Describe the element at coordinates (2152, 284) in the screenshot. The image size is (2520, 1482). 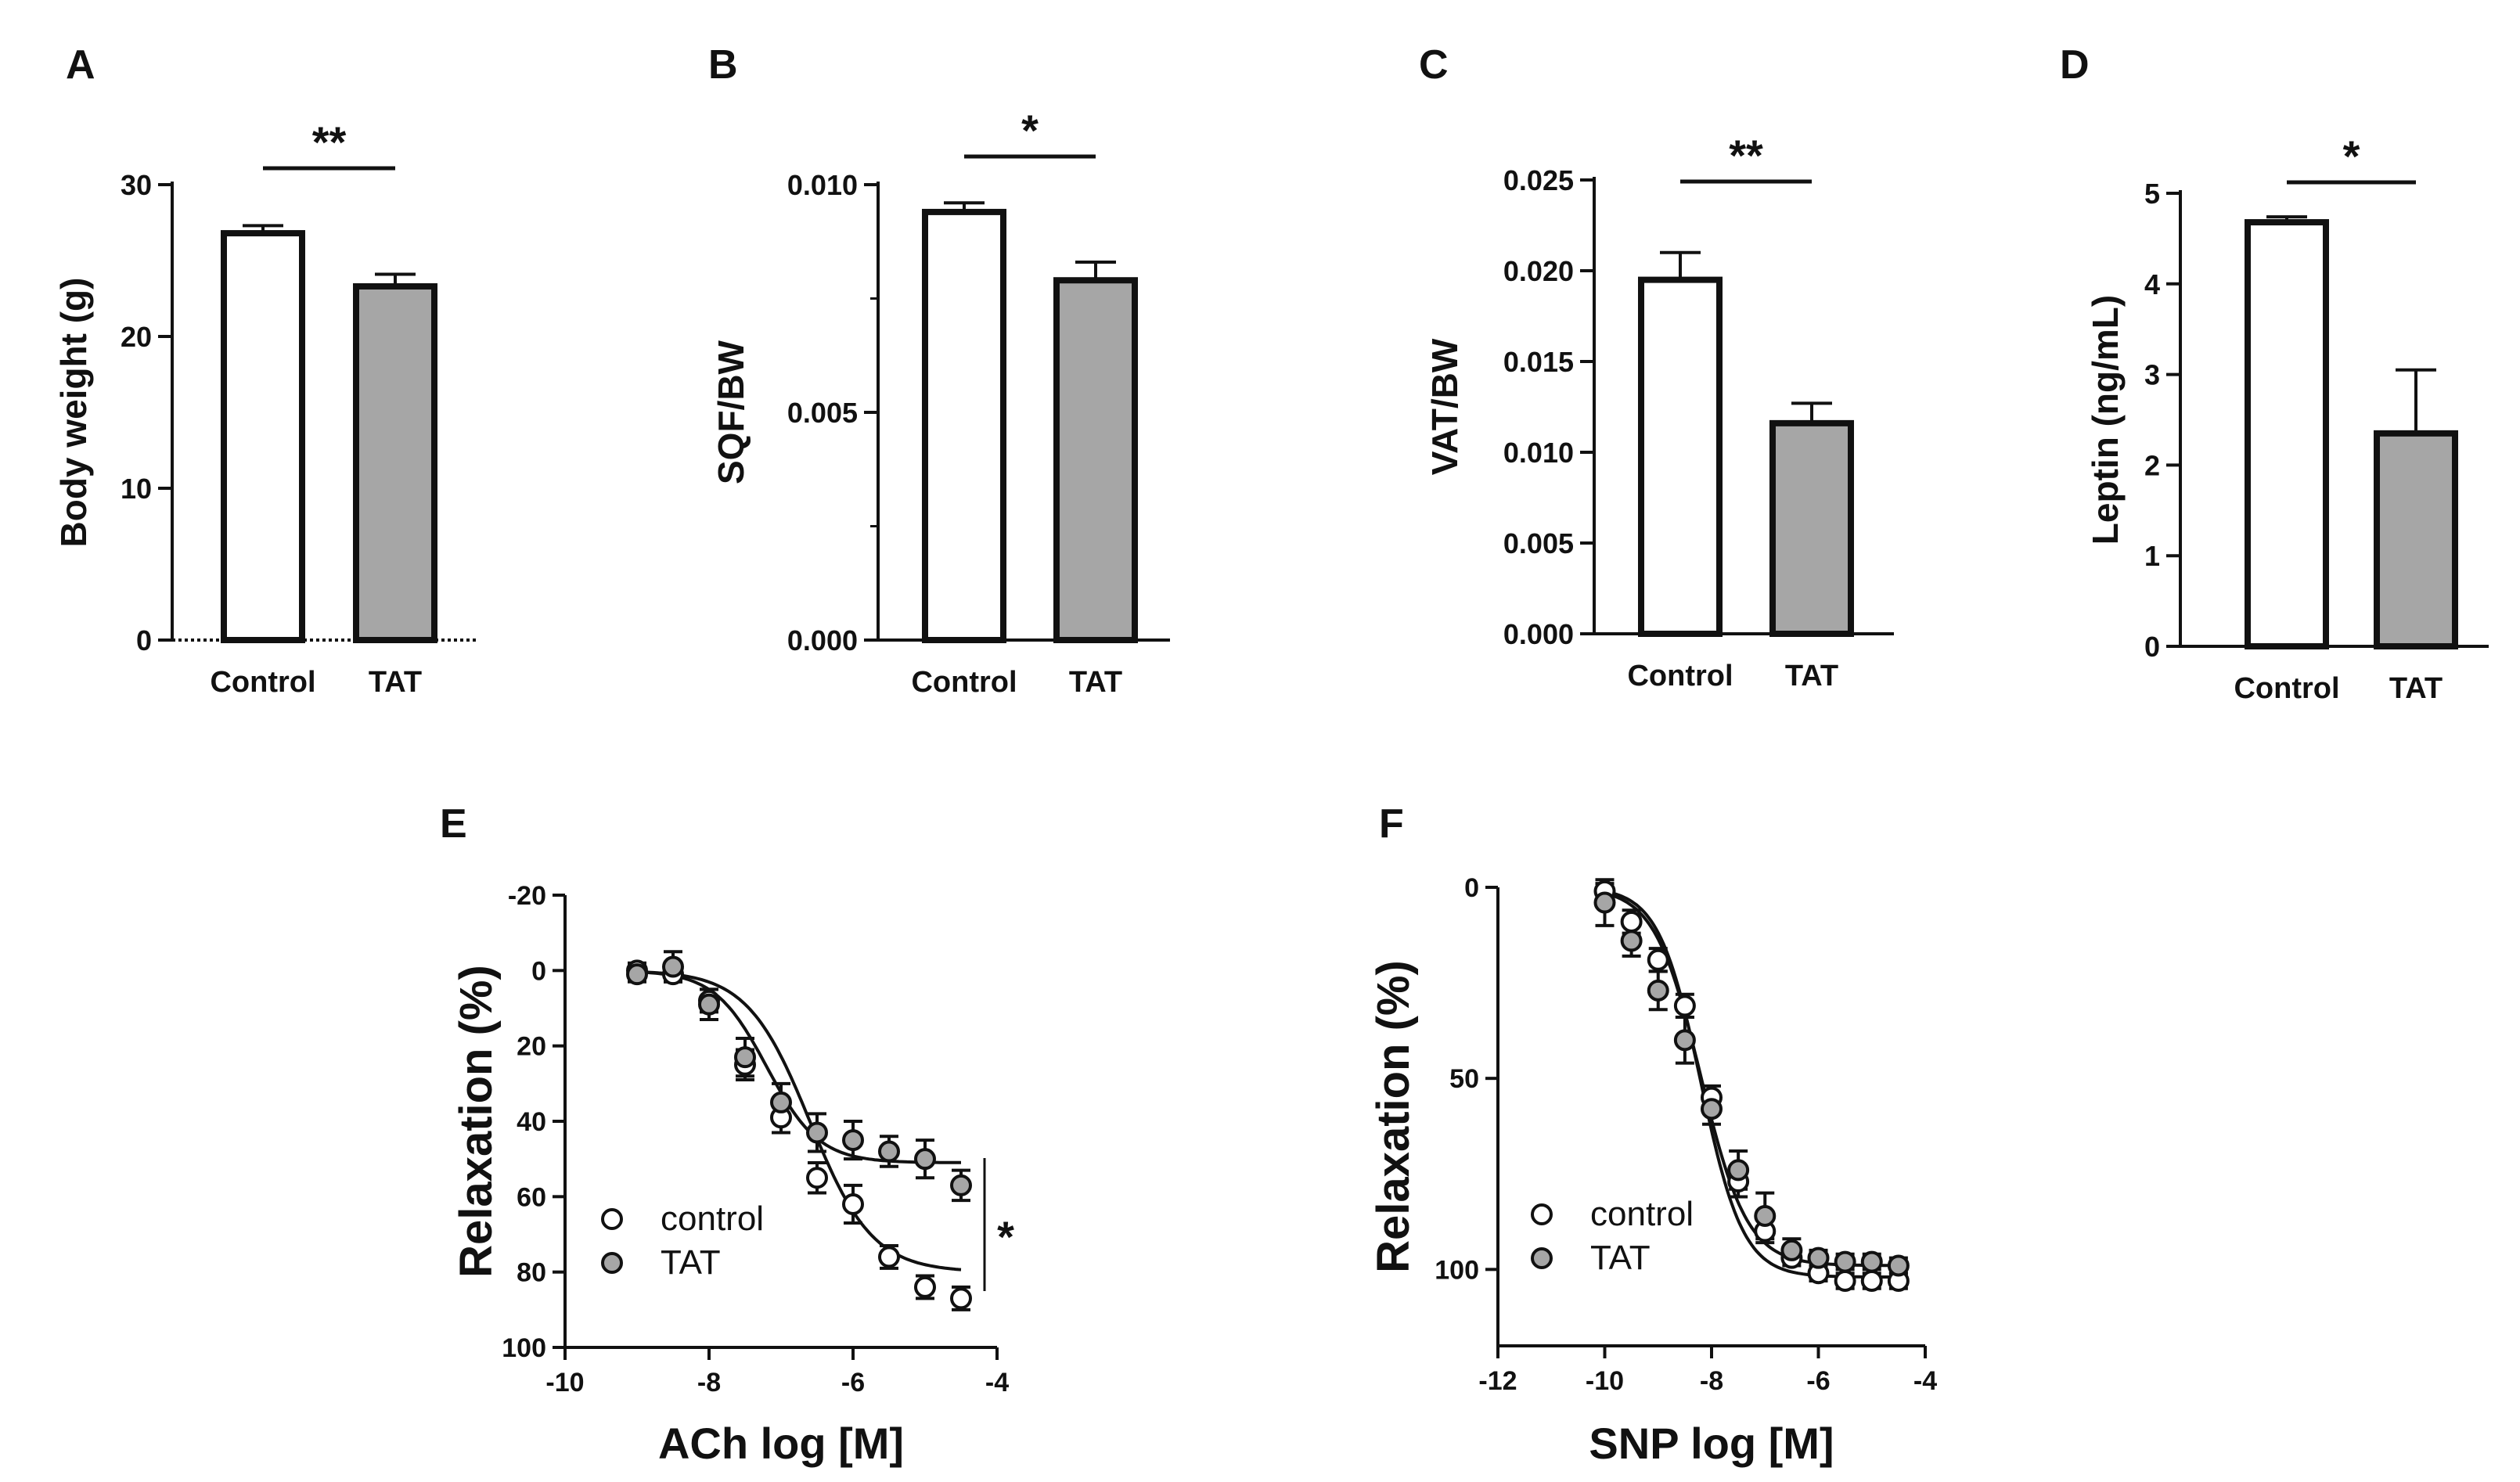
I see `y-tick-label: 4` at that location.